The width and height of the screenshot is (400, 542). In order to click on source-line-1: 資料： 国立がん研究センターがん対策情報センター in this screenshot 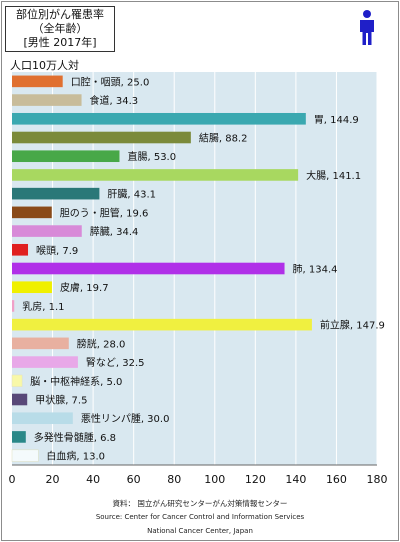, I will do `click(200, 503)`.